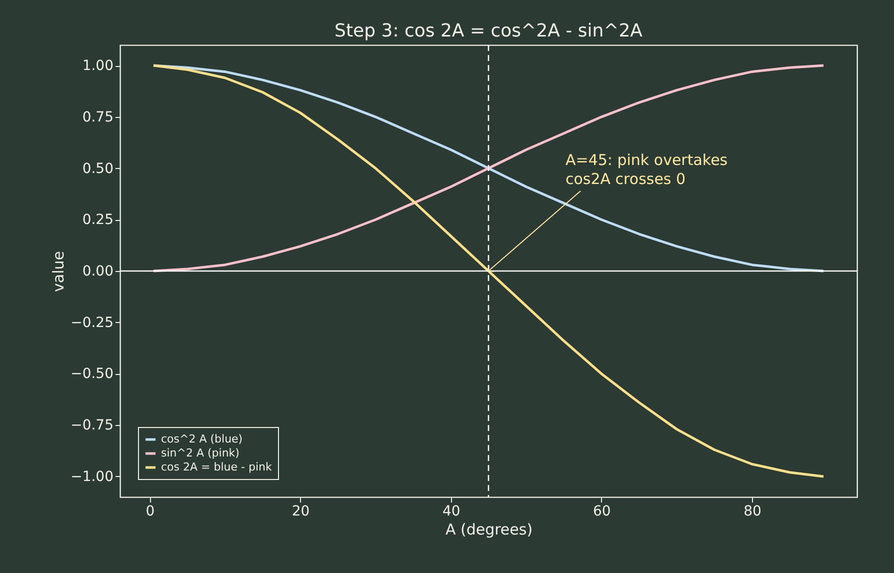 This screenshot has height=573, width=894. What do you see at coordinates (216, 467) in the screenshot?
I see `legend-label: cos 2A = blue - pink` at bounding box center [216, 467].